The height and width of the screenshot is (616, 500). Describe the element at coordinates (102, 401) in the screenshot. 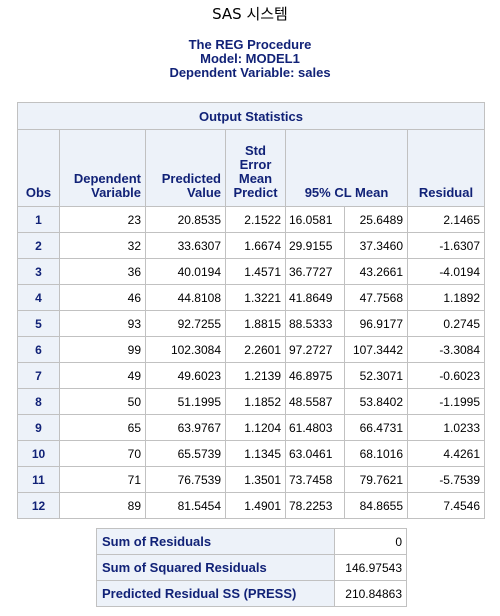

I see `cell-dependent: 50` at that location.